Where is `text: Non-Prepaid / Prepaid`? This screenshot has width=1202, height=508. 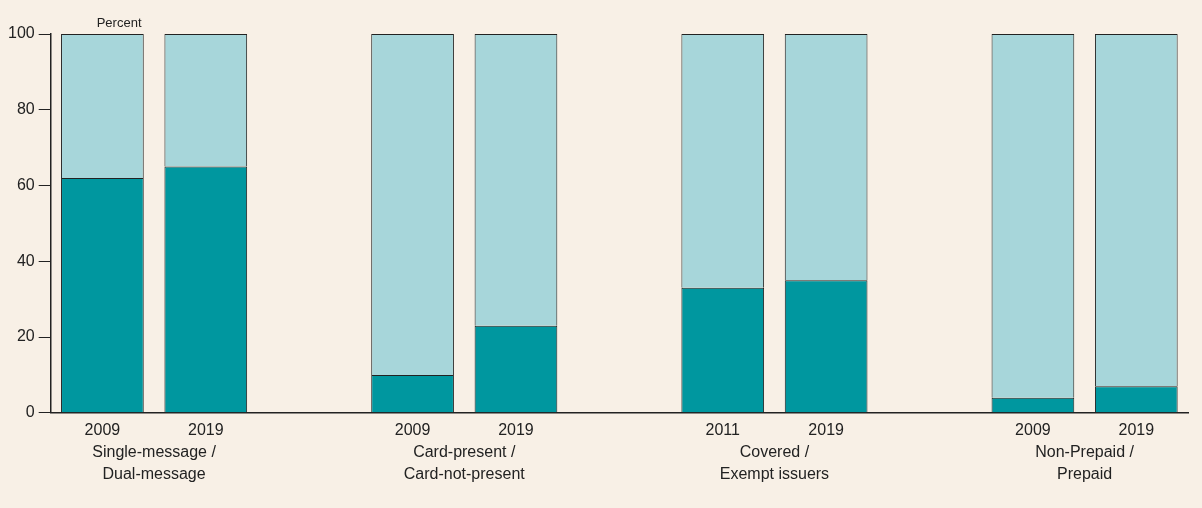 text: Non-Prepaid / Prepaid is located at coordinates (1085, 463).